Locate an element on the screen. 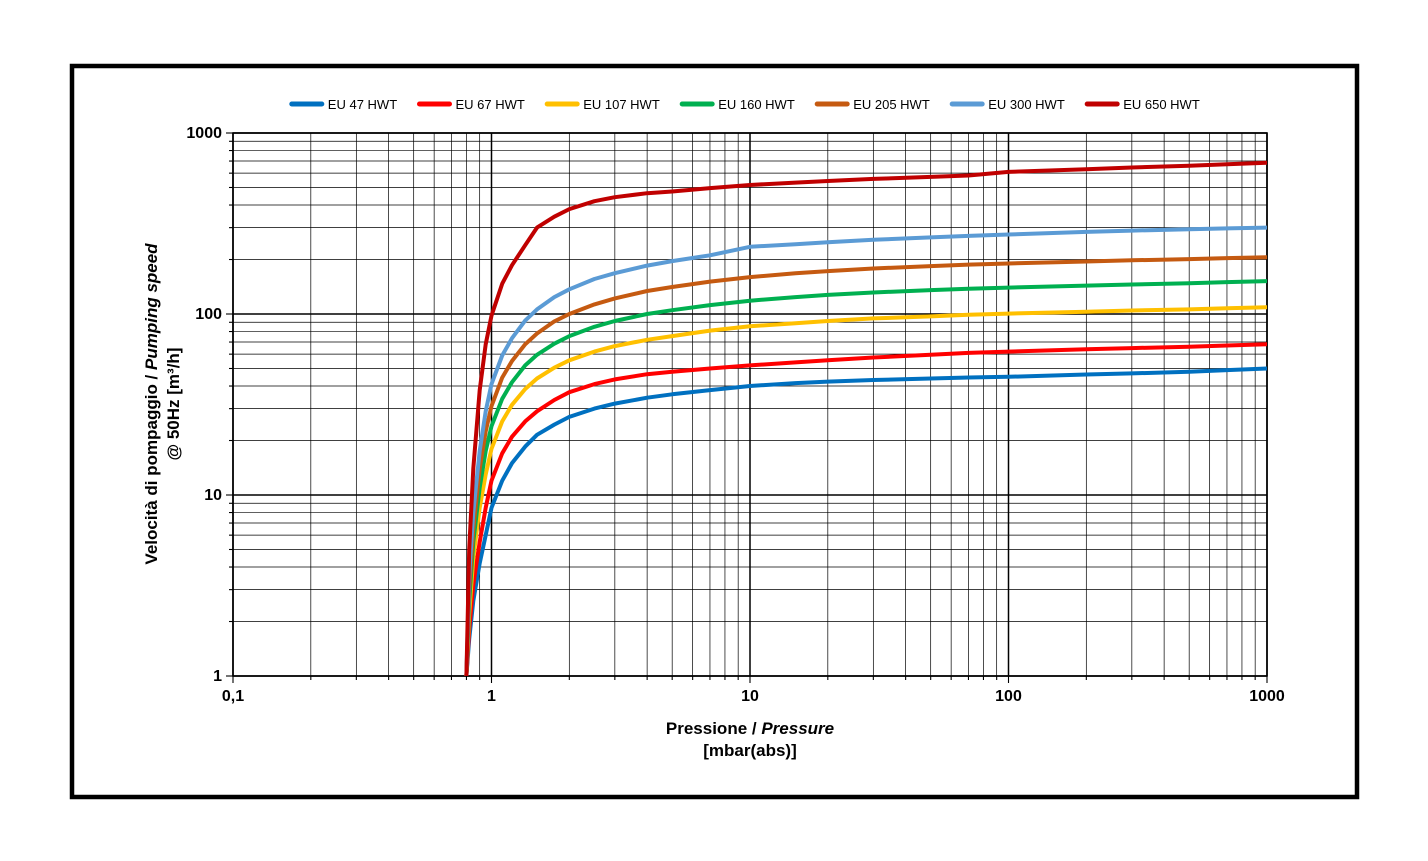 The width and height of the screenshot is (1428, 861). y-axis-title-italian: Velocità di pompaggio / is located at coordinates (151, 467).